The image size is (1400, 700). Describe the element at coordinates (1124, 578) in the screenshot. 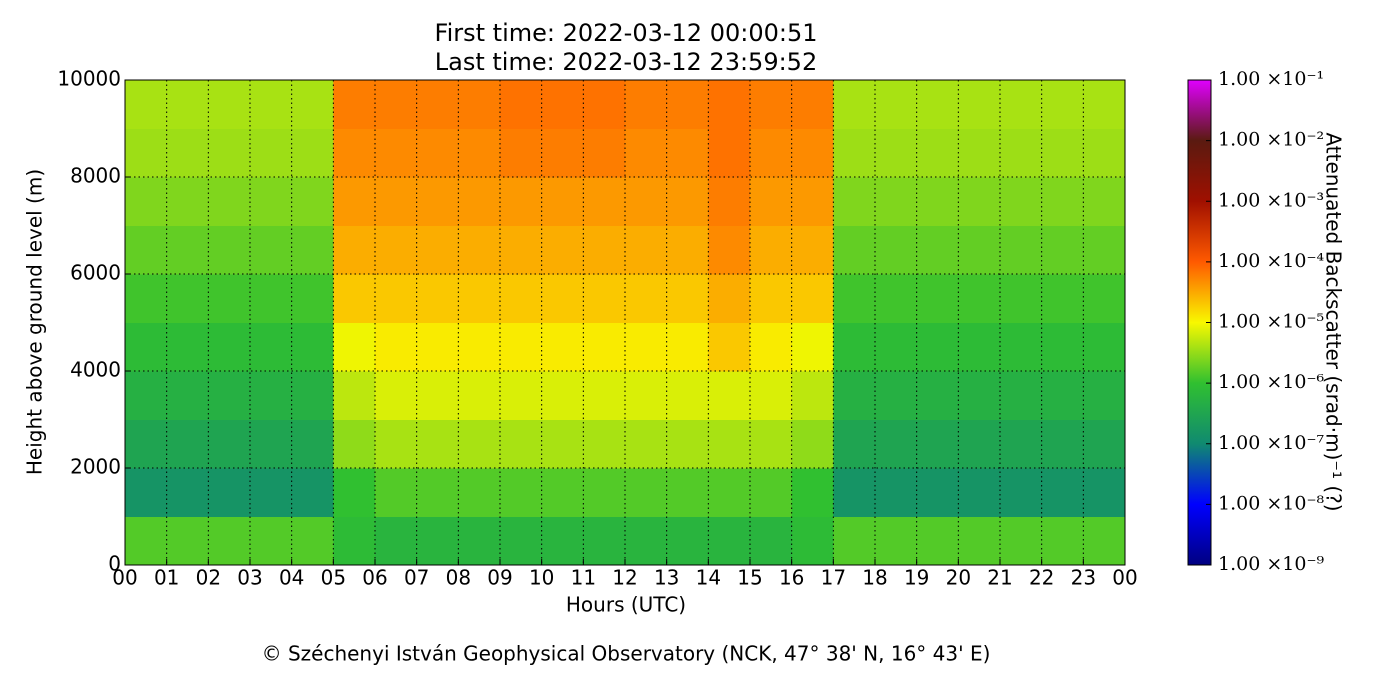

I see `x-tick-label: 00` at that location.